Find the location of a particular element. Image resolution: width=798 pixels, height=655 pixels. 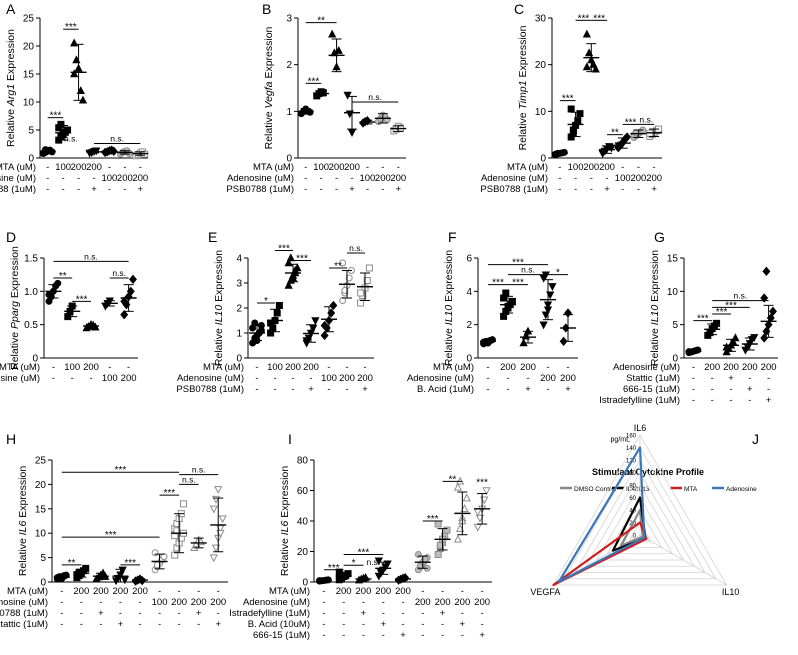

y-tick-label: 4 is located at coordinates (239, 259).